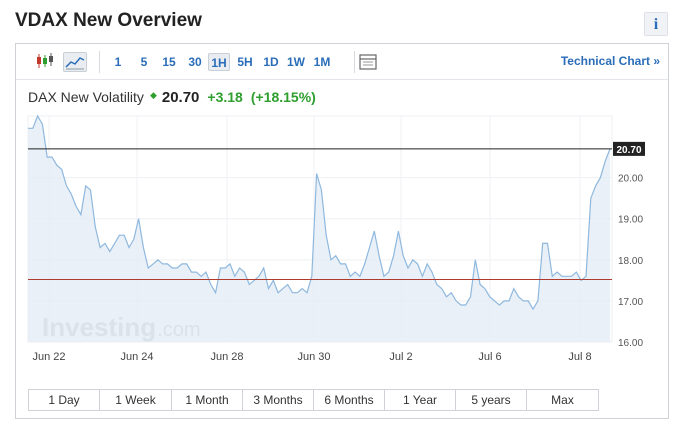 Image resolution: width=676 pixels, height=431 pixels. What do you see at coordinates (136, 400) in the screenshot?
I see `range-1-week-button: 1 Week` at bounding box center [136, 400].